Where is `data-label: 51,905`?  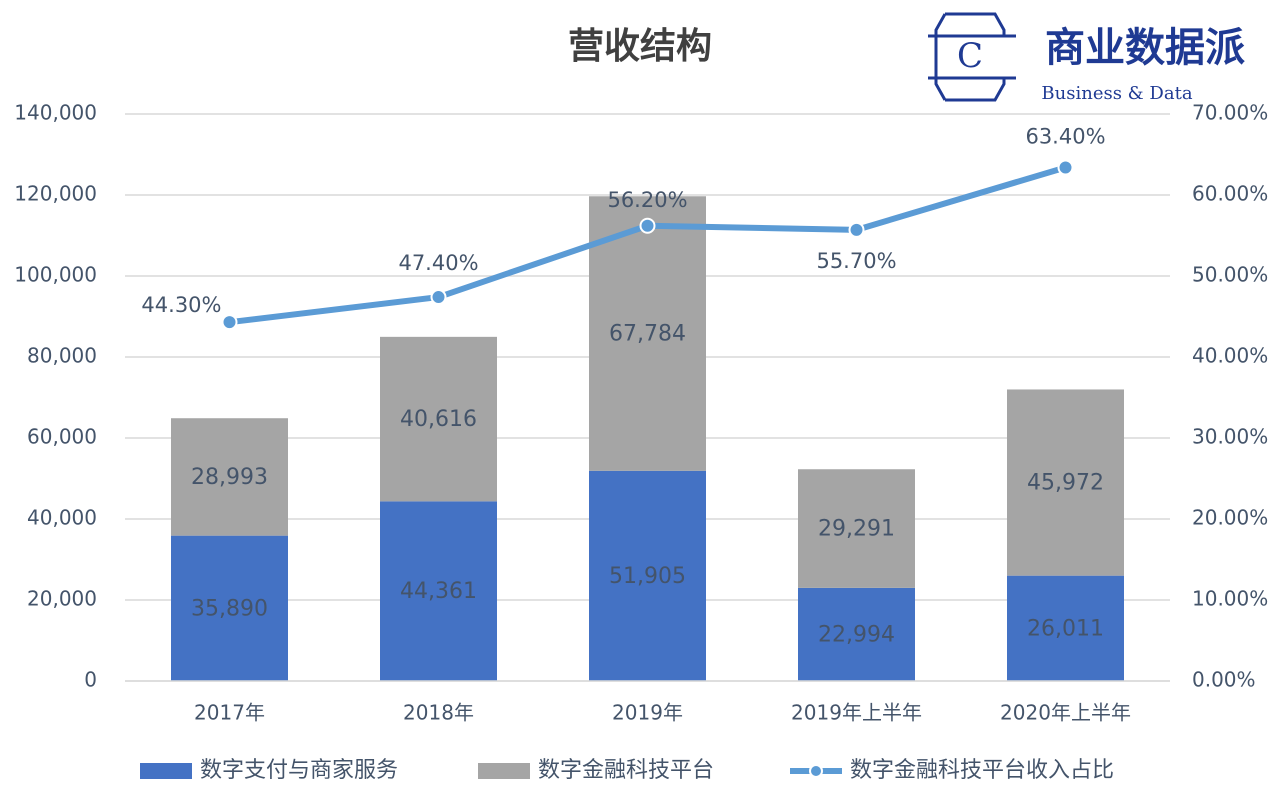
data-label: 51,905 is located at coordinates (647, 576).